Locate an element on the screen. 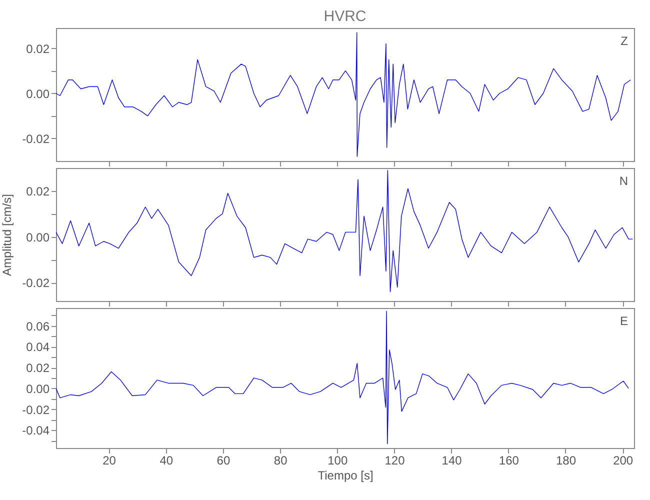 Image resolution: width=650 pixels, height=500 pixels. annotation: Z is located at coordinates (624, 41).